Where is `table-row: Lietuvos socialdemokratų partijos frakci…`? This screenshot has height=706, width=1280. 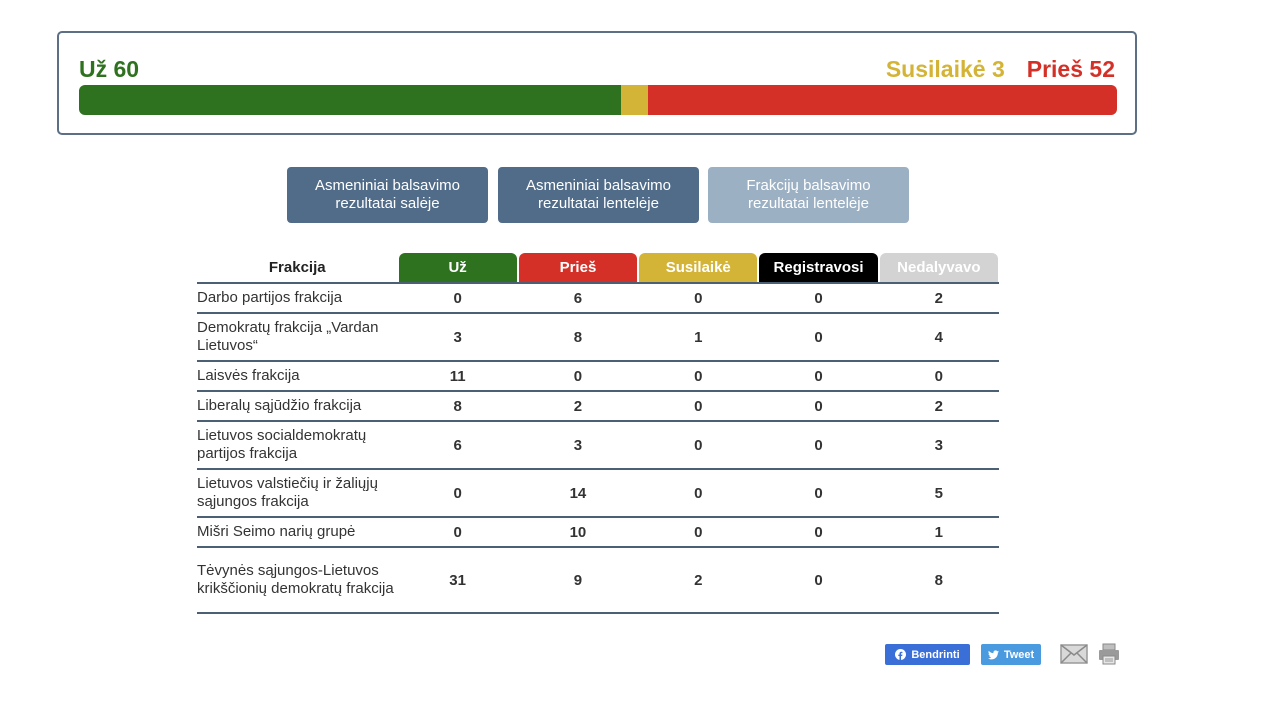
table-row: Lietuvos socialdemokratų partijos frakci… is located at coordinates (598, 445).